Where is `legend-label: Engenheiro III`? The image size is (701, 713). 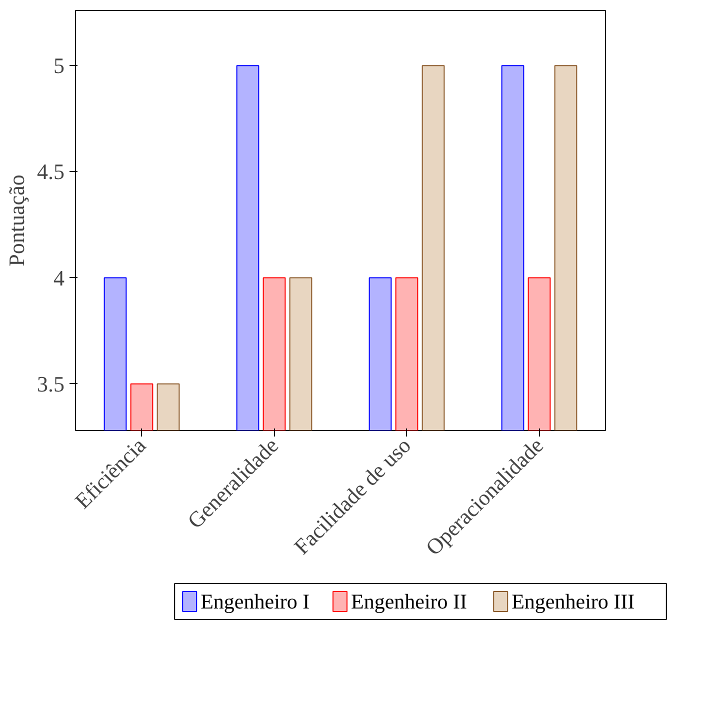
legend-label: Engenheiro III is located at coordinates (573, 602).